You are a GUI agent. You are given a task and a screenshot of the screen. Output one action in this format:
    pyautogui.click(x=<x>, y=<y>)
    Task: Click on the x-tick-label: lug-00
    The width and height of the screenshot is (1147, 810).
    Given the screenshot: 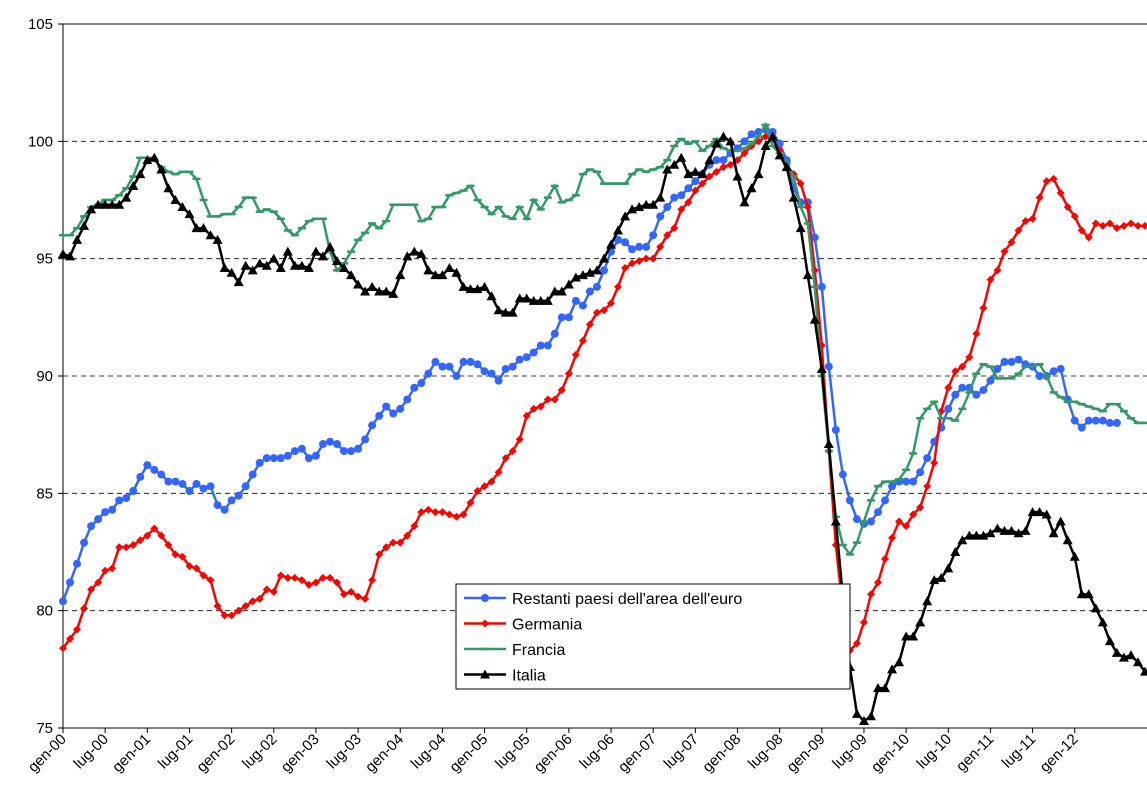 What is the action you would take?
    pyautogui.click(x=91, y=752)
    